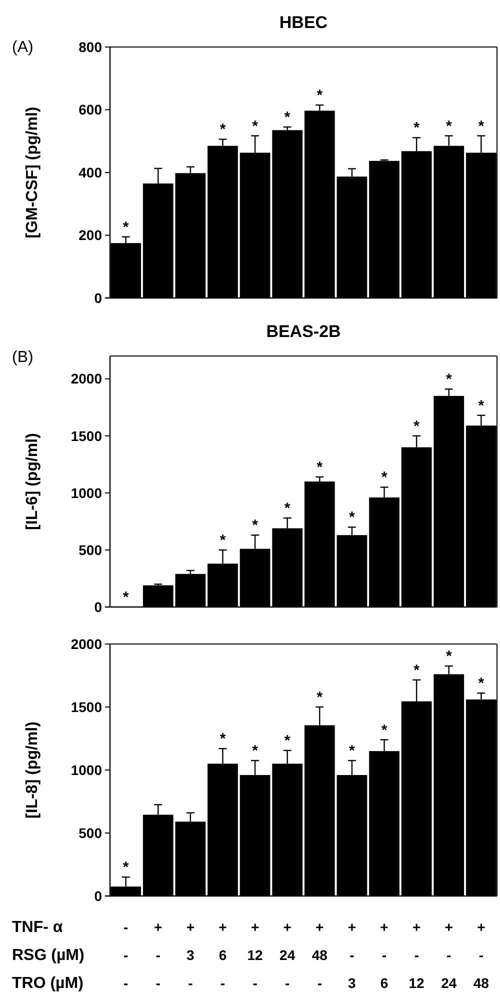 The width and height of the screenshot is (500, 997). Describe the element at coordinates (255, 955) in the screenshot. I see `x-tick-label: + 12 -` at that location.